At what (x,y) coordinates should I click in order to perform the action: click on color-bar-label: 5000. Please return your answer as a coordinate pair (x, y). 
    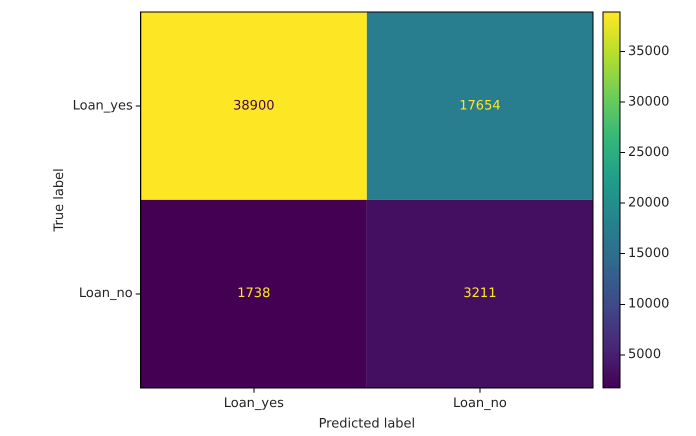
    Looking at the image, I should click on (645, 354).